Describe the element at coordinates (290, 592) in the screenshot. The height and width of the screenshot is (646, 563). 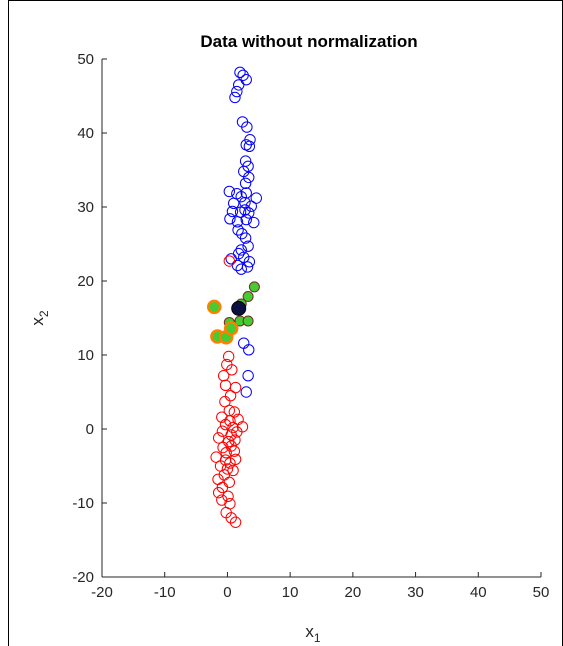
I see `x-tick-label: 10` at that location.